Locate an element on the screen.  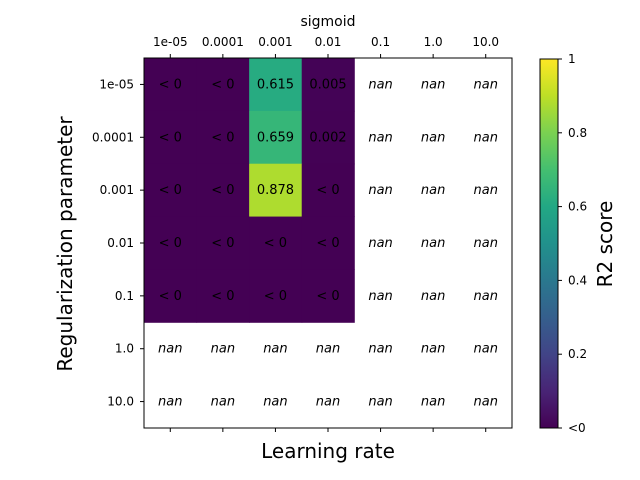
cell-label: 0.002 is located at coordinates (327, 137).